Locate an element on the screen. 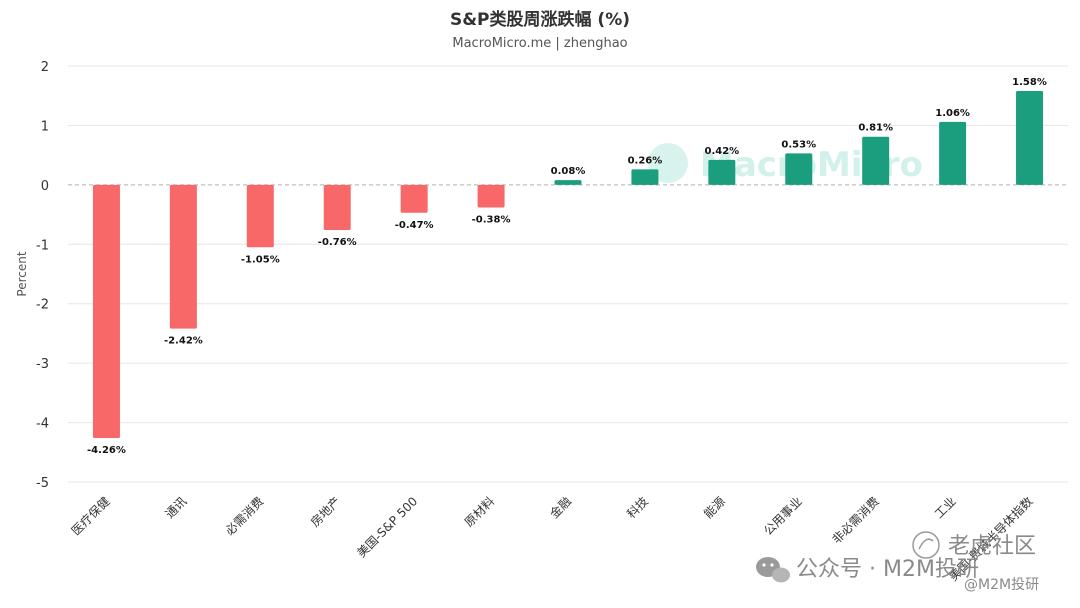 Image resolution: width=1080 pixels, height=608 pixels. x-tick-label: 原材料 is located at coordinates (479, 511).